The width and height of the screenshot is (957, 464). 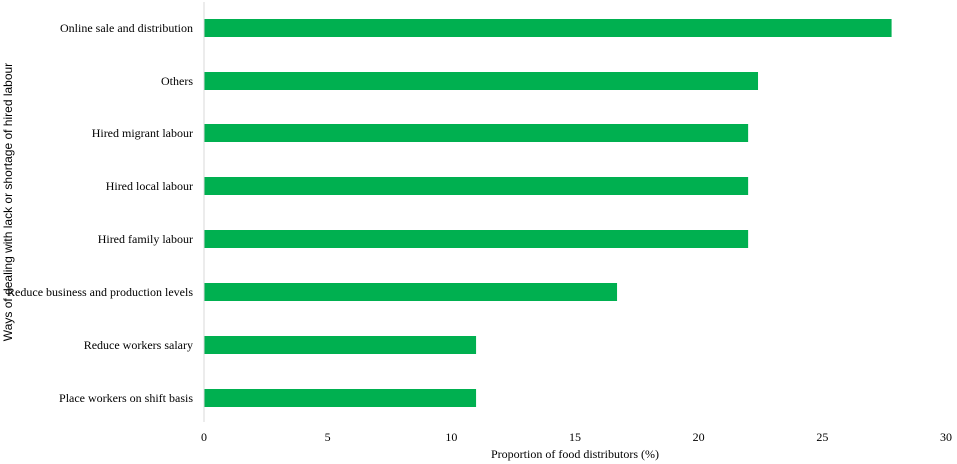 What do you see at coordinates (177, 81) in the screenshot?
I see `category-label: Others` at bounding box center [177, 81].